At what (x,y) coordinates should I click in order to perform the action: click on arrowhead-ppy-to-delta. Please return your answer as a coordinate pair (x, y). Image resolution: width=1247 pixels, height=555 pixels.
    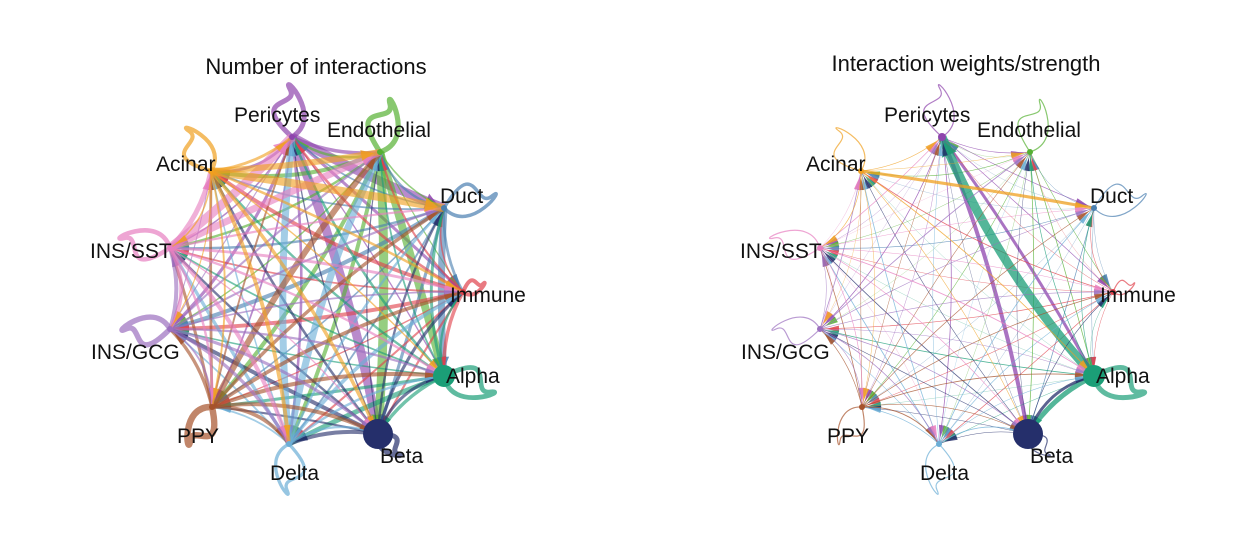
    Looking at the image, I should click on (930, 433).